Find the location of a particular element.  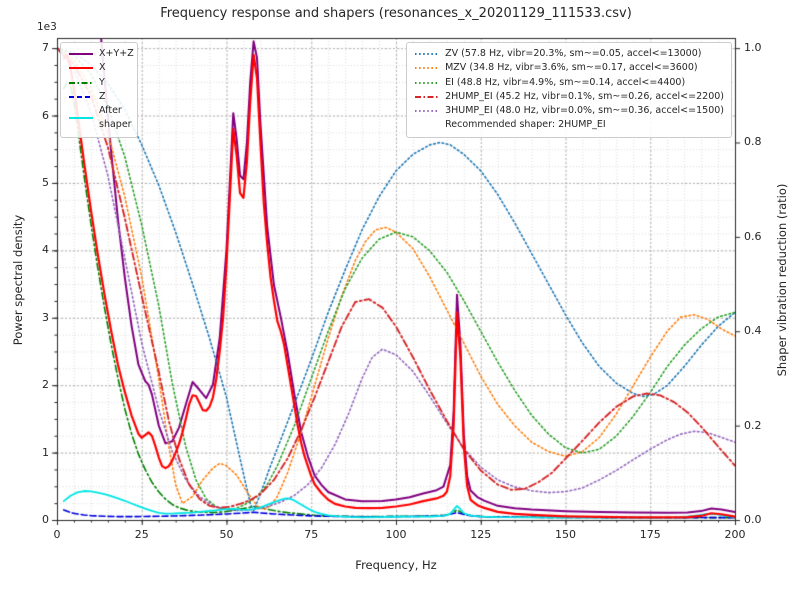

x-tick-label: 50 is located at coordinates (226, 534).